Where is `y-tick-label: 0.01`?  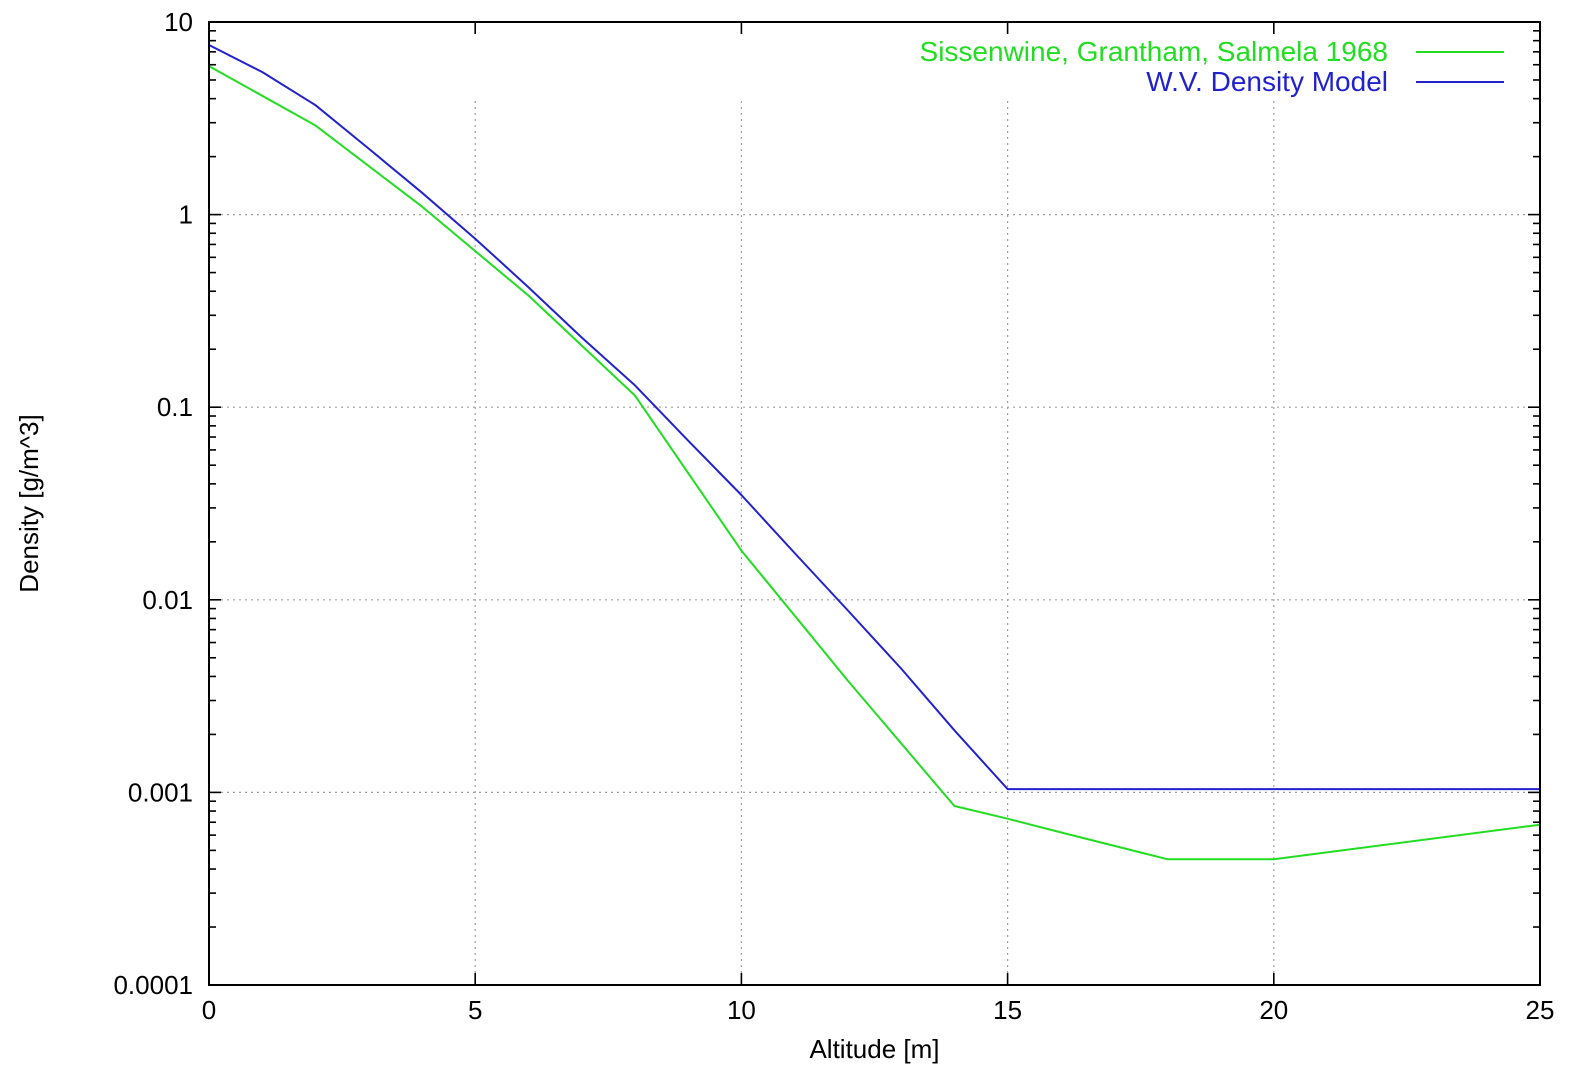 y-tick-label: 0.01 is located at coordinates (167, 600).